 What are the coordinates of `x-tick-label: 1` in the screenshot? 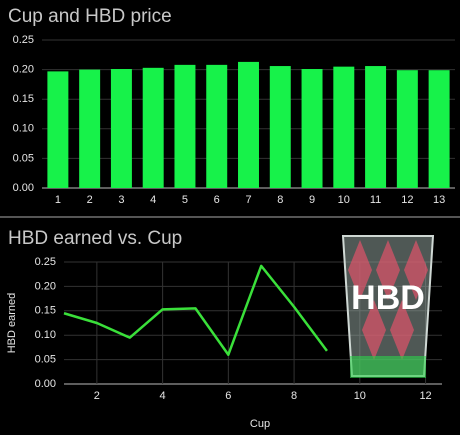 It's located at (58, 200).